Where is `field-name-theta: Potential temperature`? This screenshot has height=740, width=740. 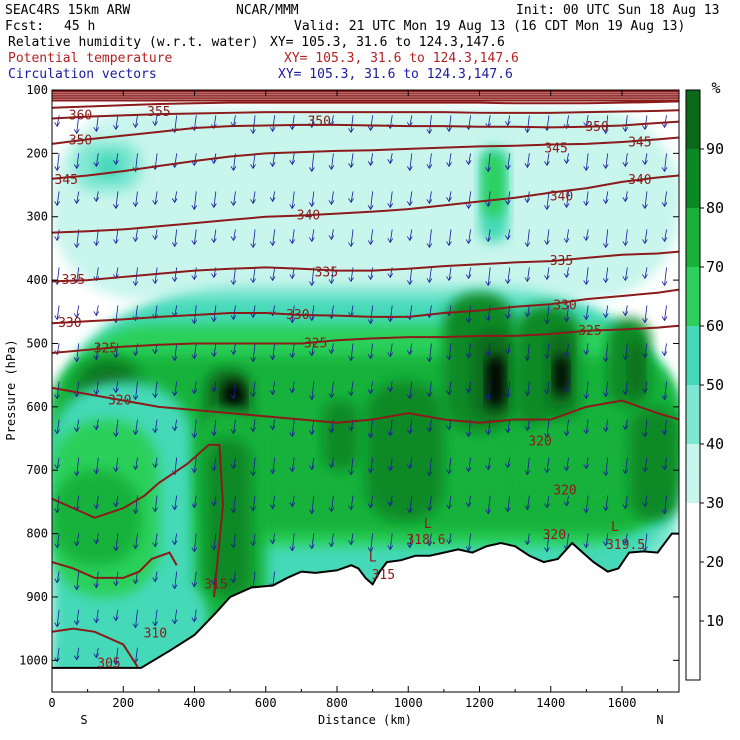 field-name-theta: Potential temperature is located at coordinates (90, 58).